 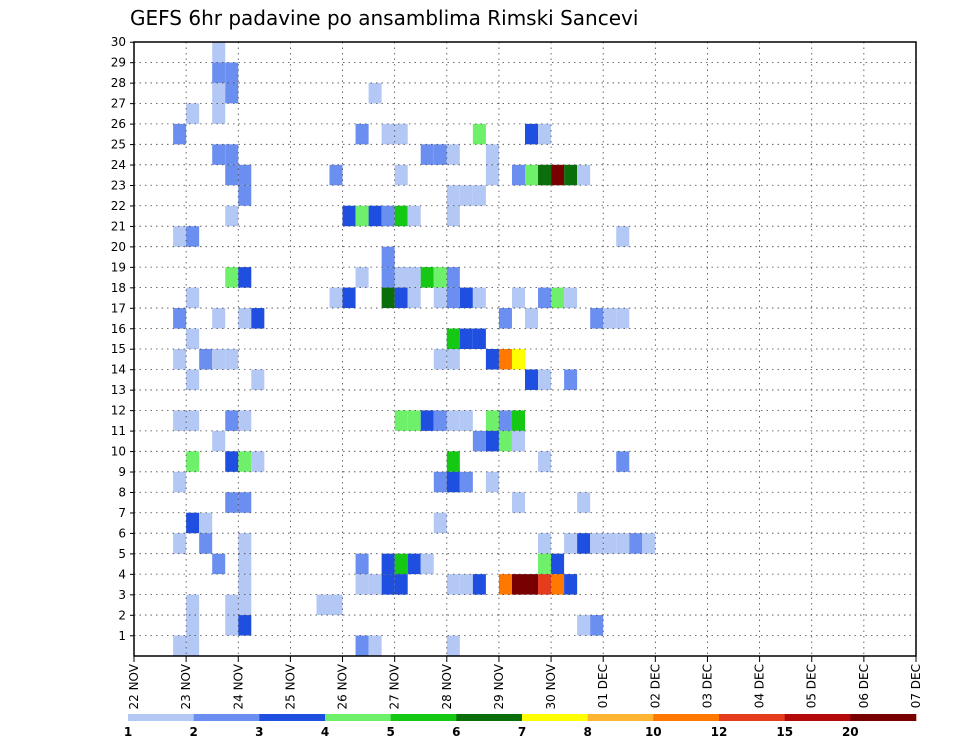 What do you see at coordinates (719, 732) in the screenshot?
I see `legend-label: 12` at bounding box center [719, 732].